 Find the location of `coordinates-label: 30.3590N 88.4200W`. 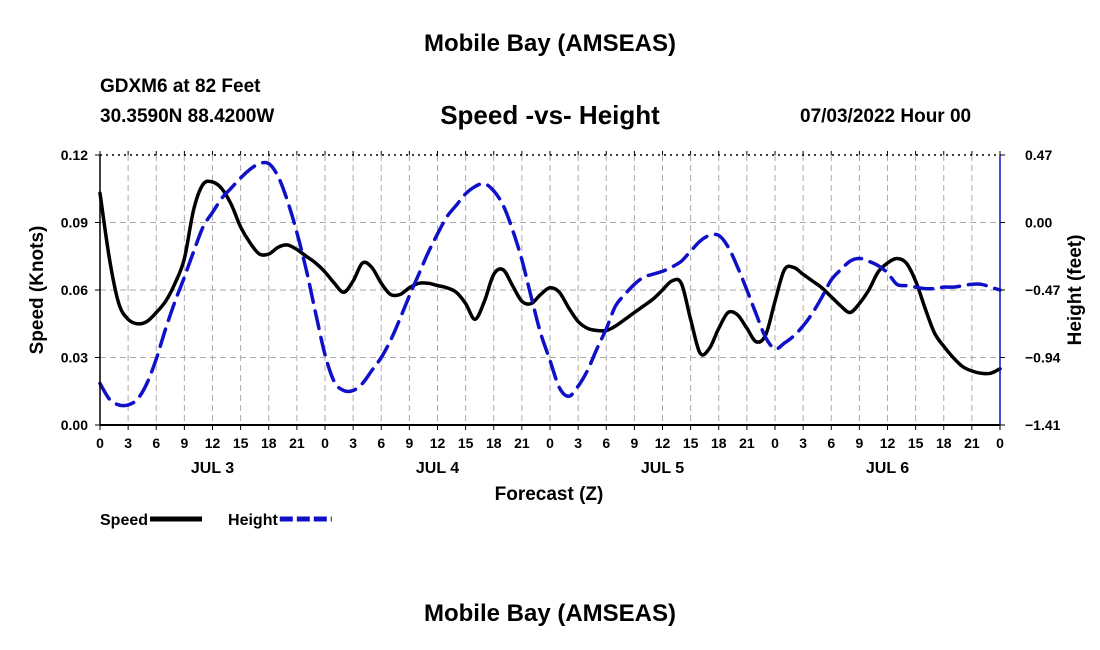

coordinates-label: 30.3590N 88.4200W is located at coordinates (187, 116).